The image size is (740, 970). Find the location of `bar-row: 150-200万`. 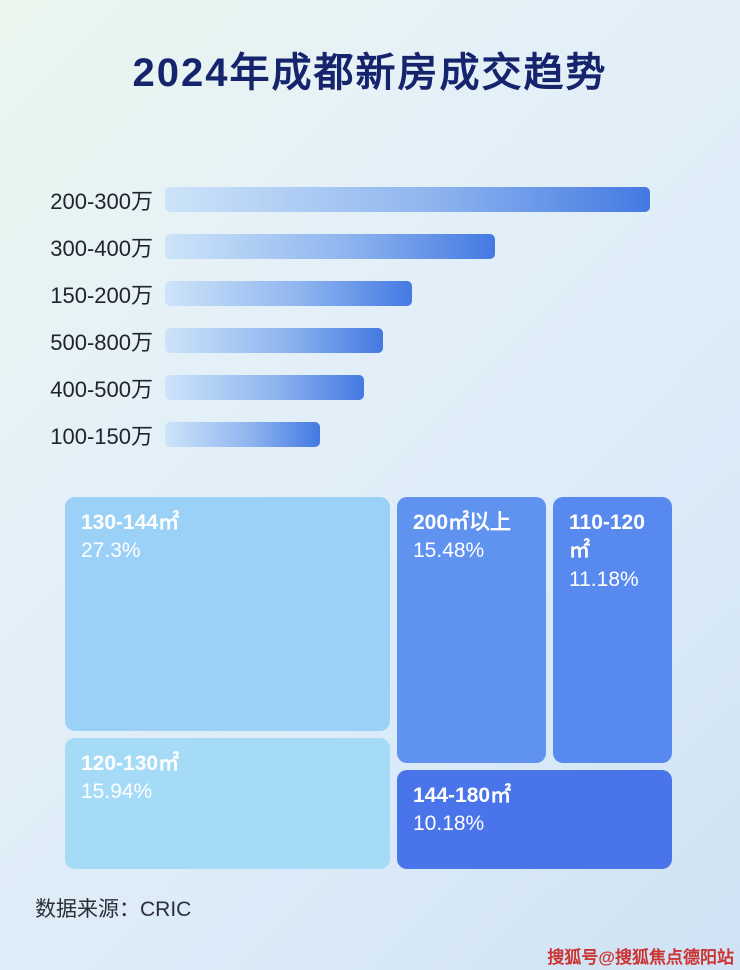

bar-row: 150-200万 is located at coordinates (370, 293).